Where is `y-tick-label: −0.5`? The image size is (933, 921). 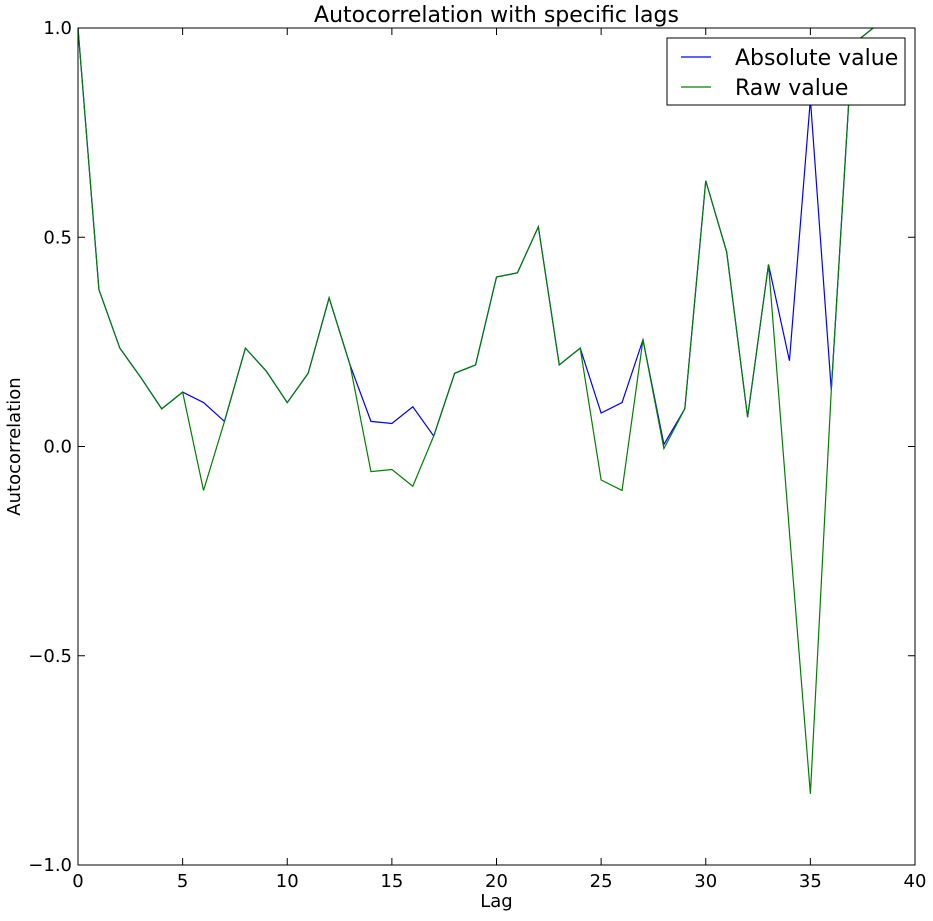
y-tick-label: −0.5 is located at coordinates (50, 656).